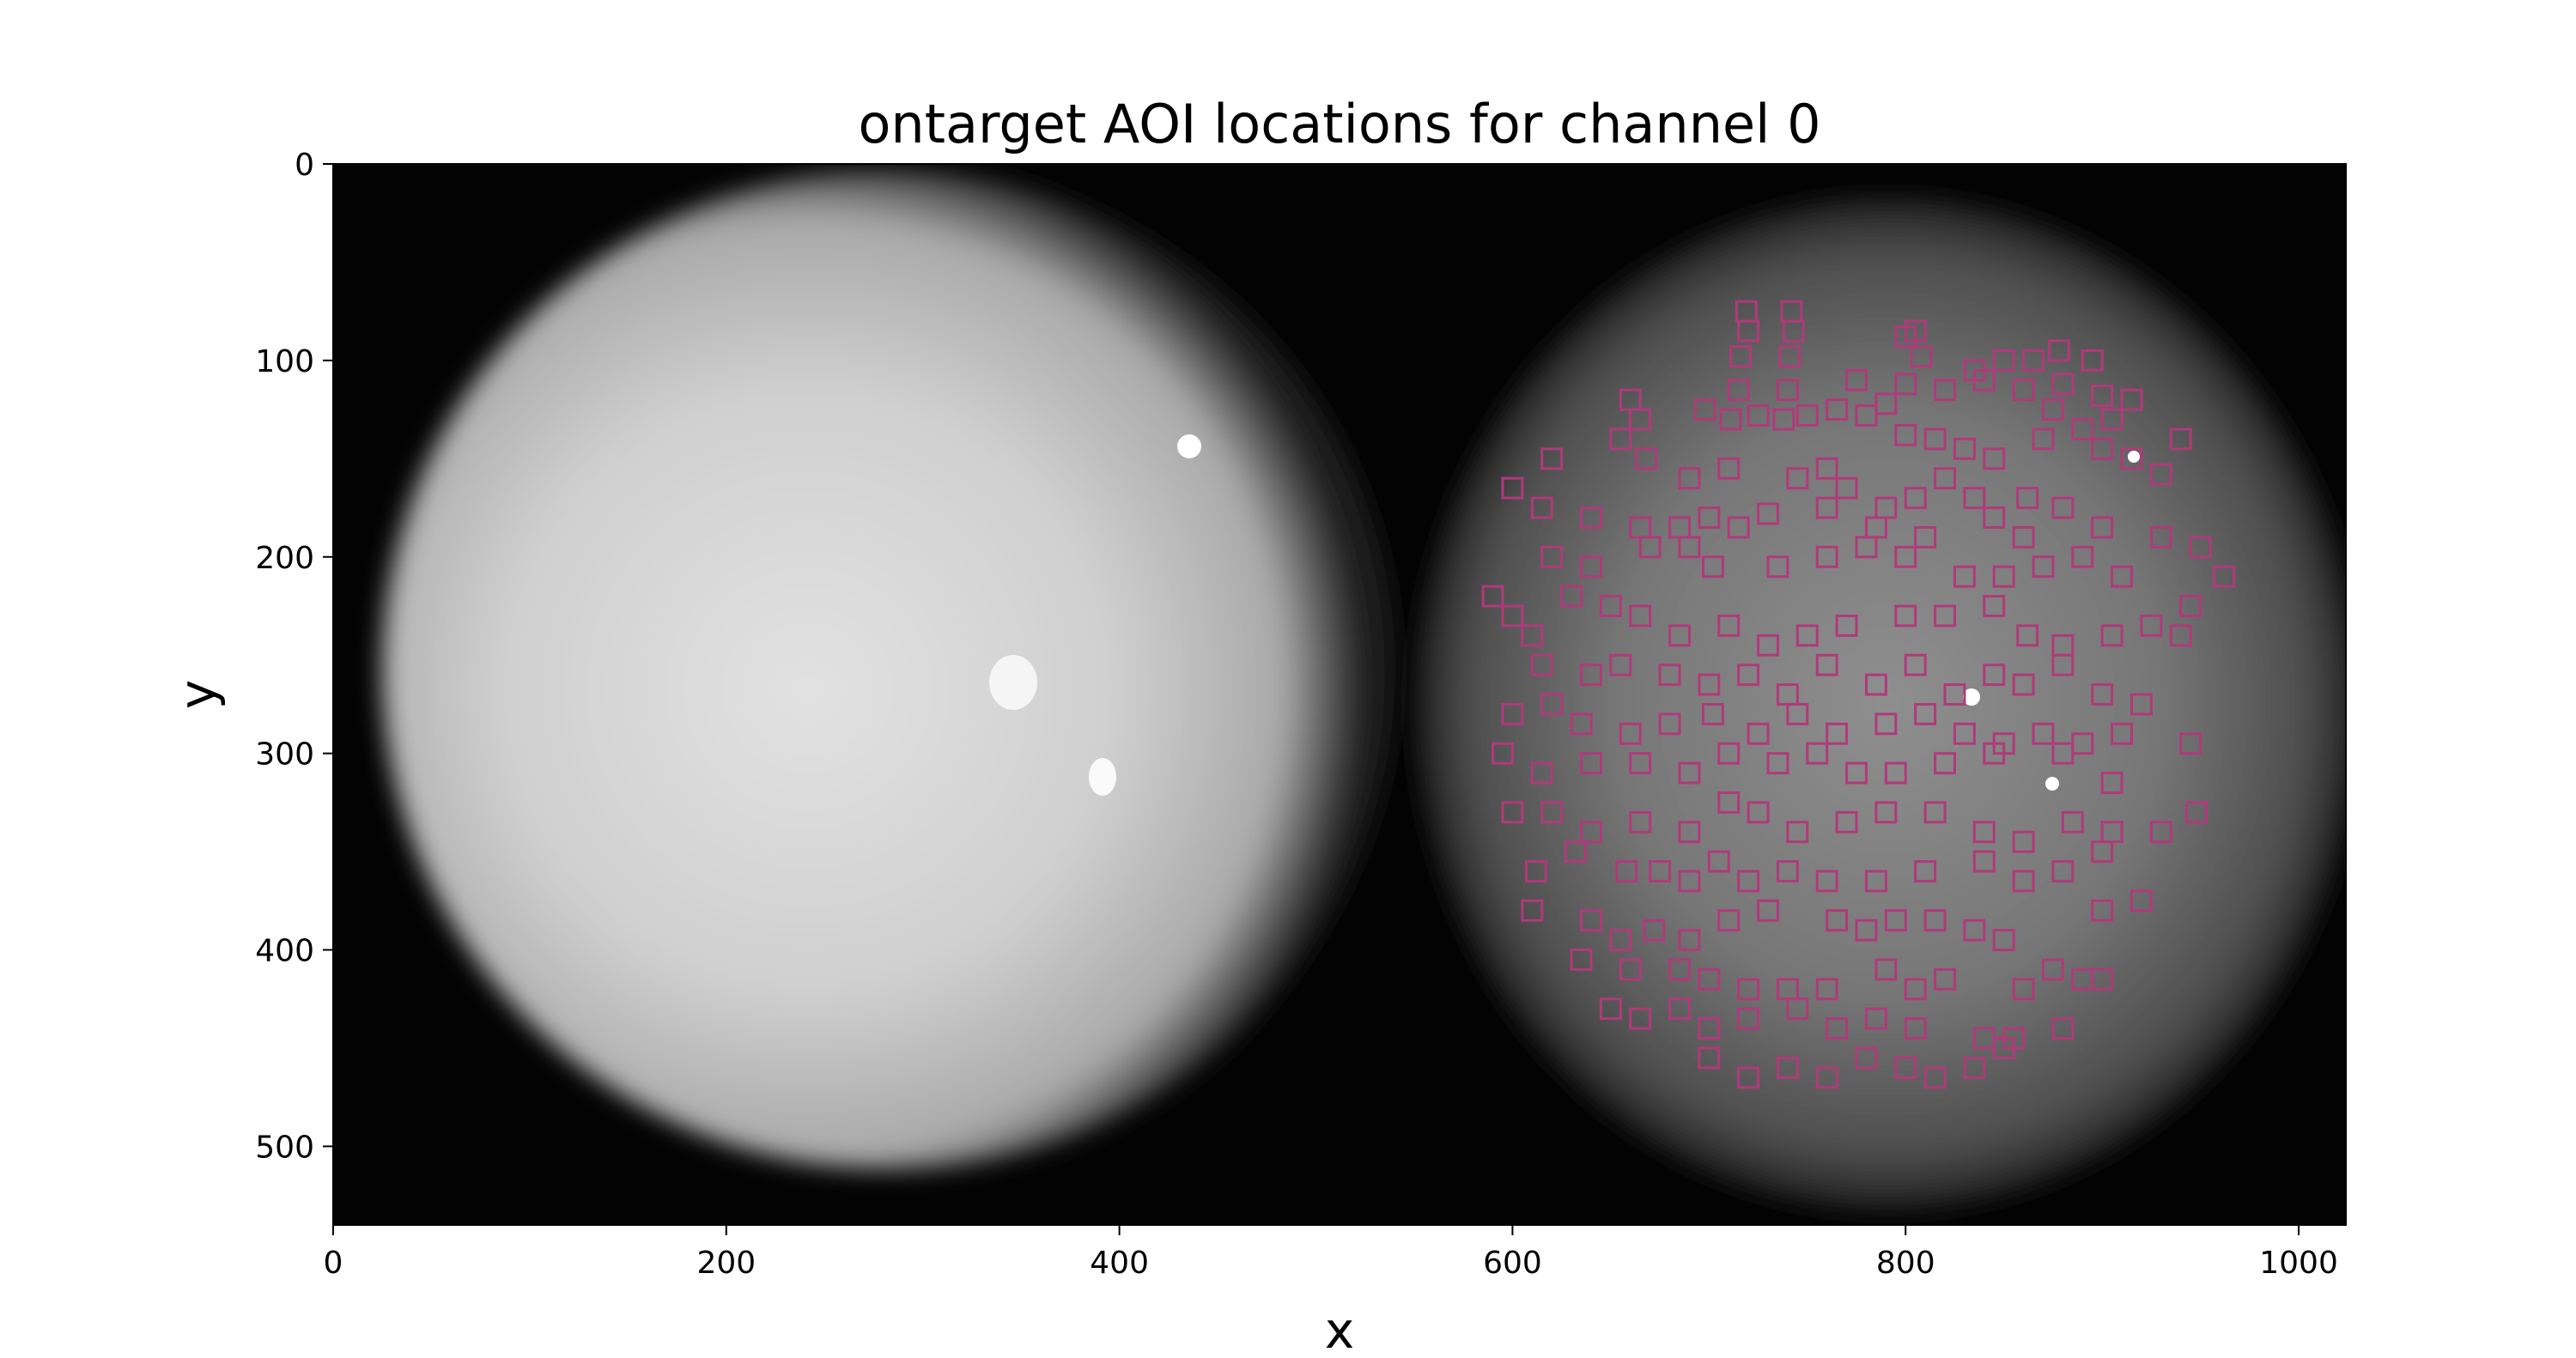  I want to click on x-tick-label: 1000, so click(2298, 1264).